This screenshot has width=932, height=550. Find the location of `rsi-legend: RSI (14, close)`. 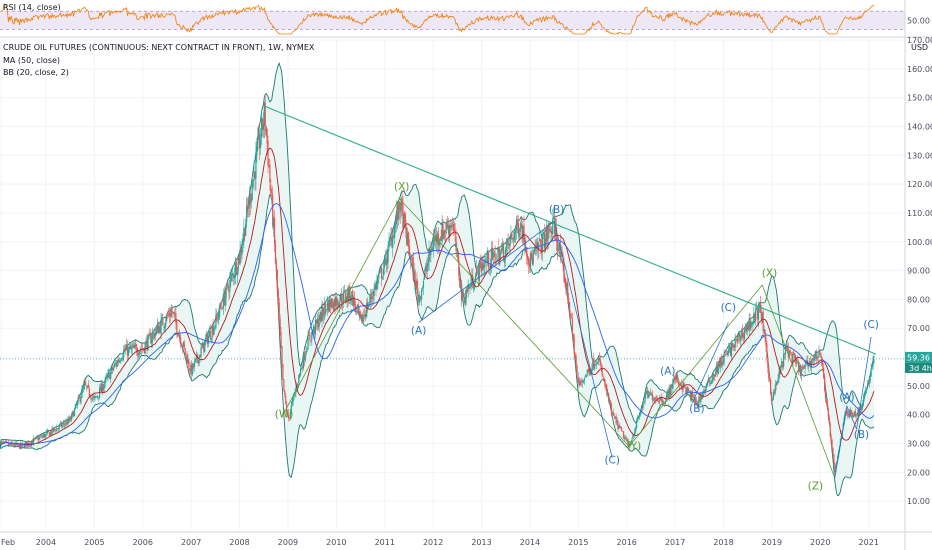

rsi-legend: RSI (14, close) is located at coordinates (32, 7).